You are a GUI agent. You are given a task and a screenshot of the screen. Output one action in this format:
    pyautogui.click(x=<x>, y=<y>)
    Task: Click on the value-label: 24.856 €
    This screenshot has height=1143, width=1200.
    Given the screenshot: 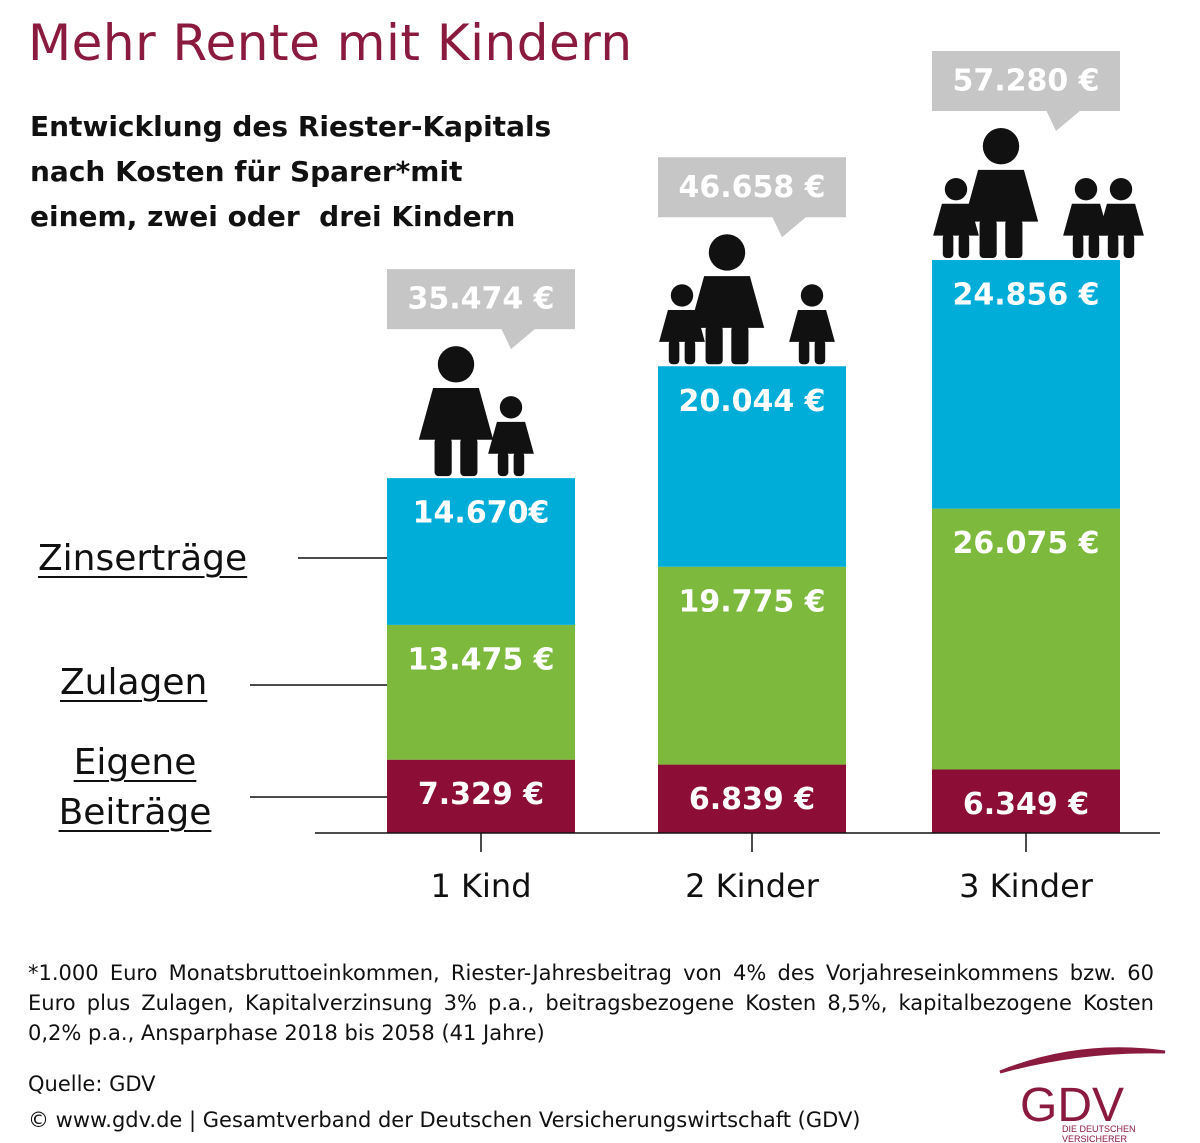 What is the action you would take?
    pyautogui.click(x=1025, y=295)
    